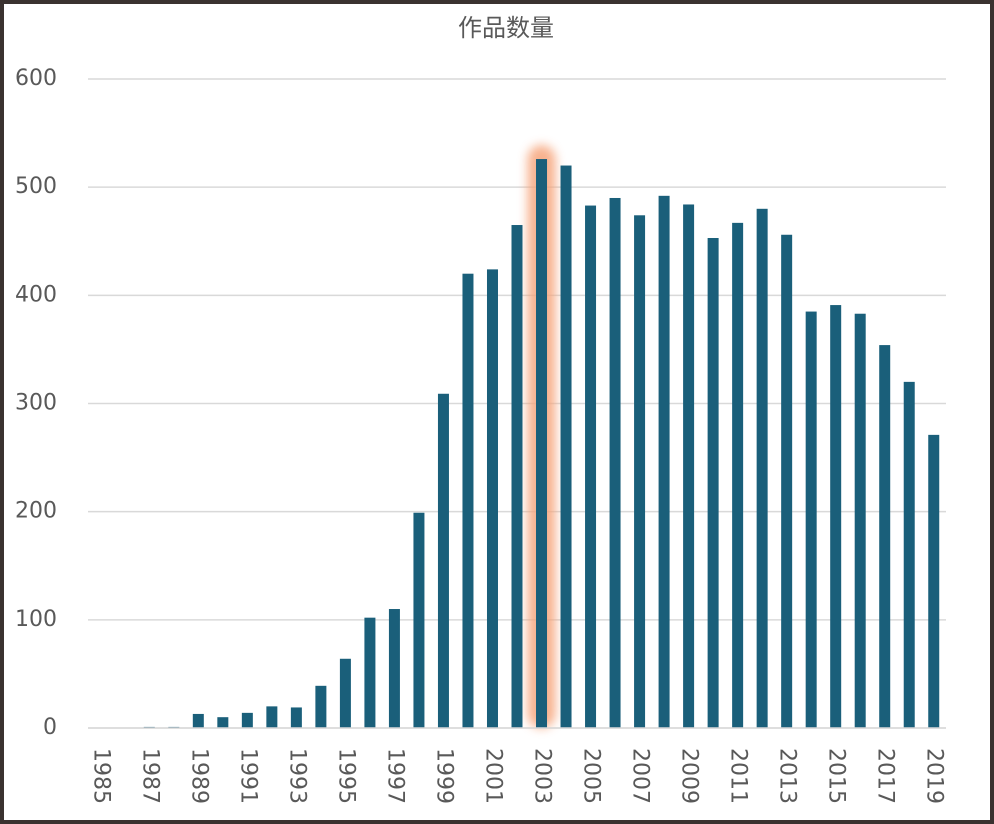 This screenshot has height=824, width=994. Describe the element at coordinates (689, 776) in the screenshot. I see `x-tick-label: 2009` at that location.